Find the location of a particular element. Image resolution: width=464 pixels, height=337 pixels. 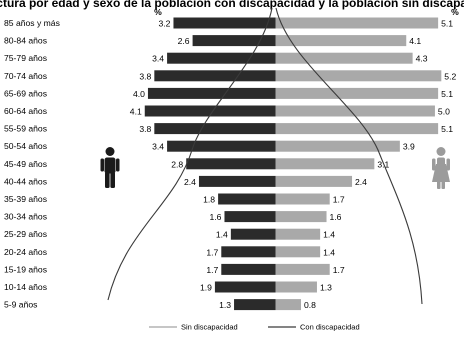

age-group-label: 50-54 años is located at coordinates (25, 146).